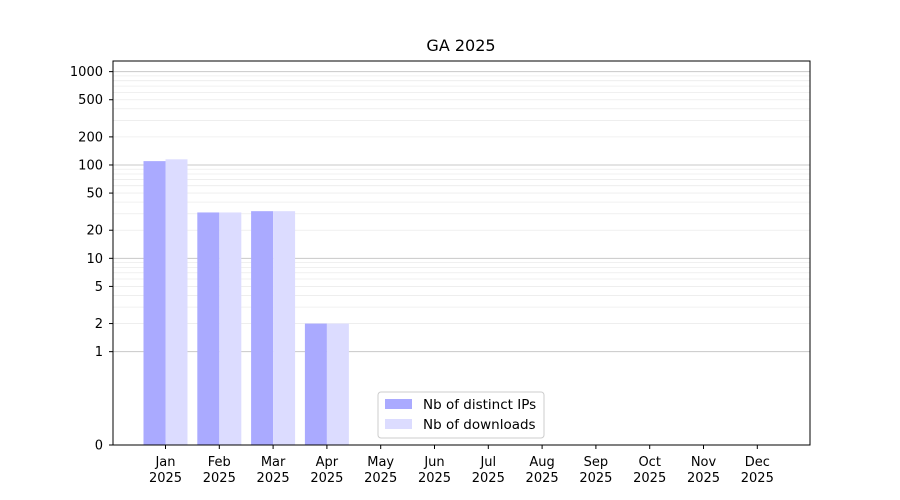  I want to click on y-axis: 0 1 2 5 10 20 50 100 200 500 1000, so click(91, 259).